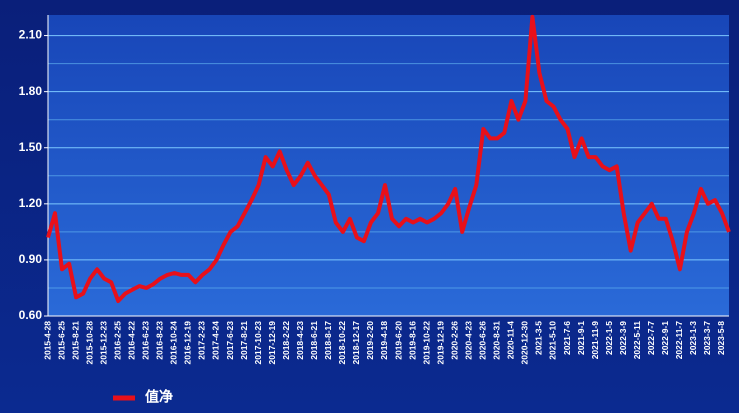 Image resolution: width=739 pixels, height=413 pixels. What do you see at coordinates (342, 343) in the screenshot?
I see `x-tick-label: 2018-10-22` at bounding box center [342, 343].